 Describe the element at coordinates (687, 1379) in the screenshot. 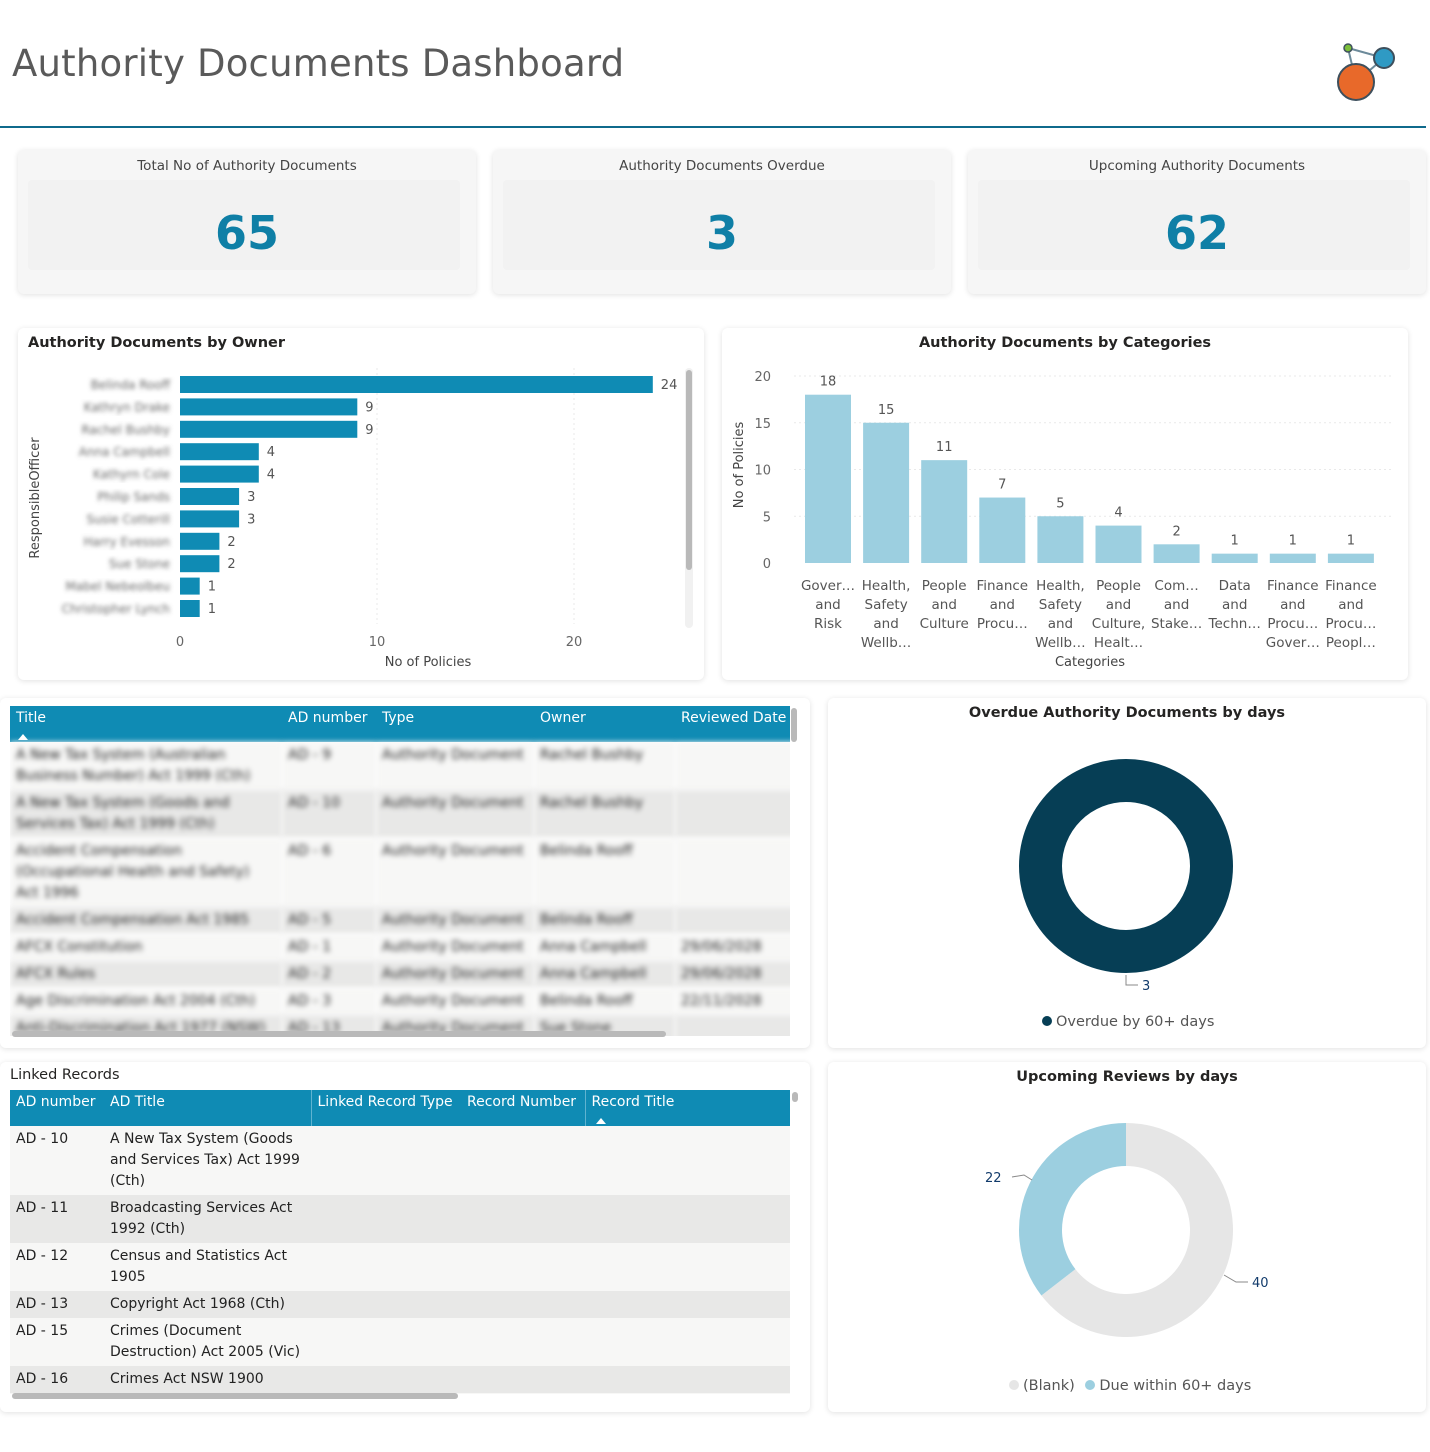

I see `table-cell-record-title` at that location.